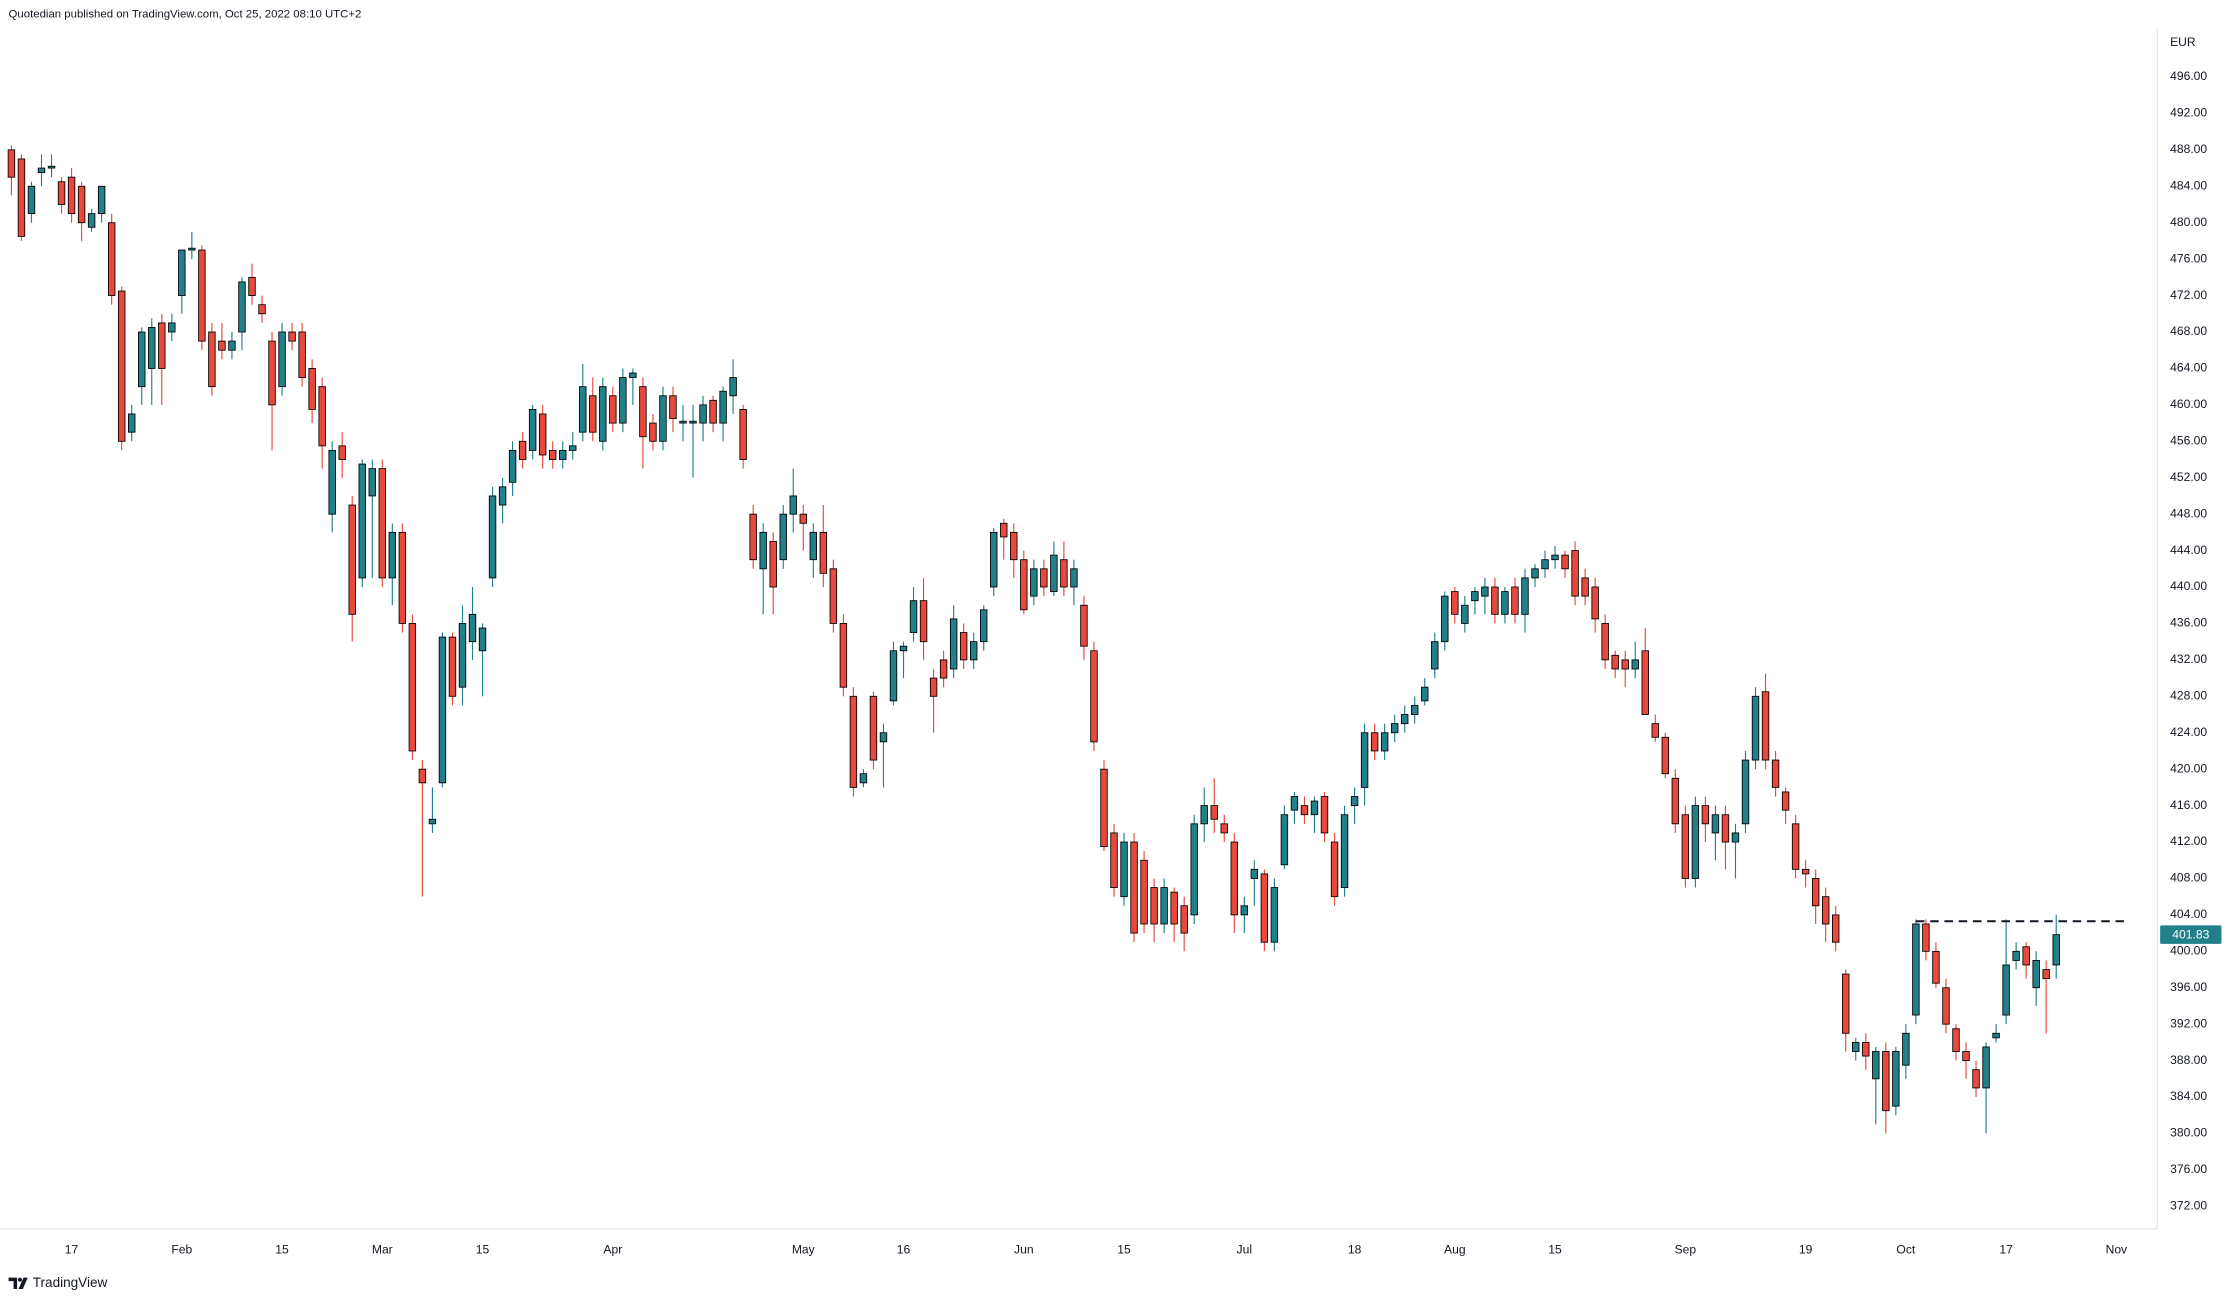  Describe the element at coordinates (2188, 368) in the screenshot. I see `y-tick-label: 464.00` at that location.